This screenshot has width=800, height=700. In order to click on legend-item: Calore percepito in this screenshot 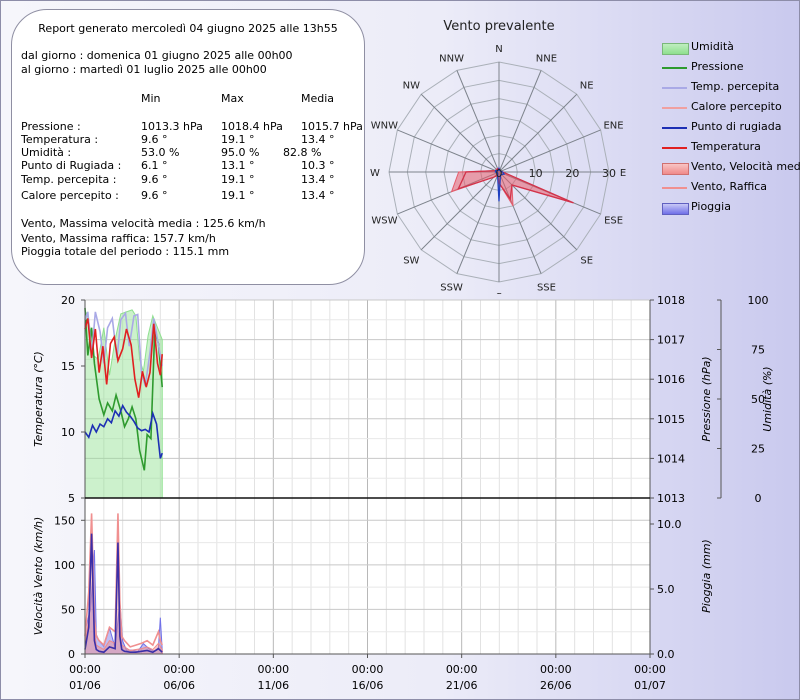, I will do `click(730, 108)`.